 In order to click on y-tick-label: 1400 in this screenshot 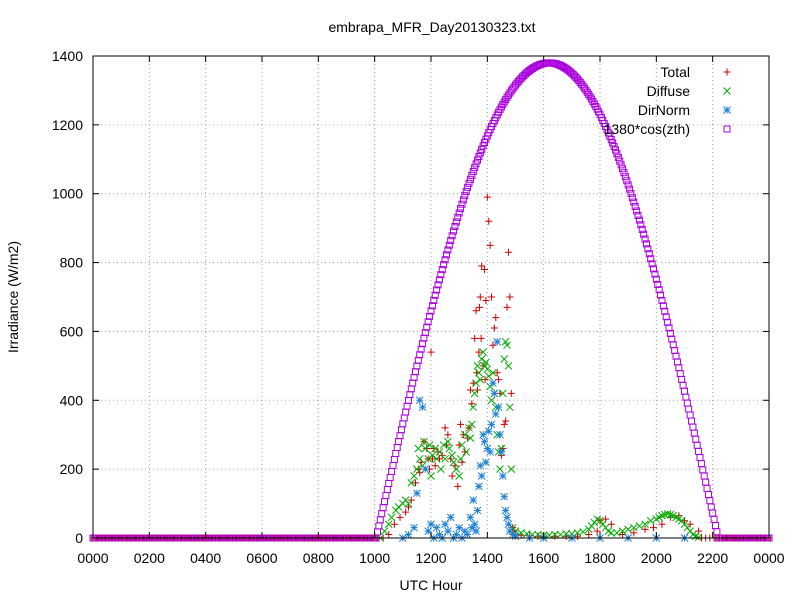, I will do `click(67, 56)`.